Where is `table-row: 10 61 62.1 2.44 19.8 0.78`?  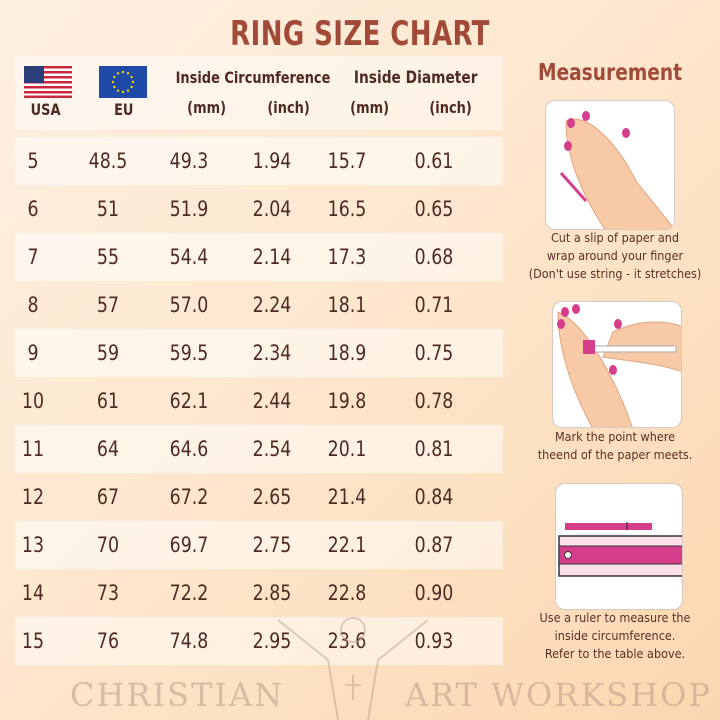
table-row: 10 61 62.1 2.44 19.8 0.78 is located at coordinates (259, 401).